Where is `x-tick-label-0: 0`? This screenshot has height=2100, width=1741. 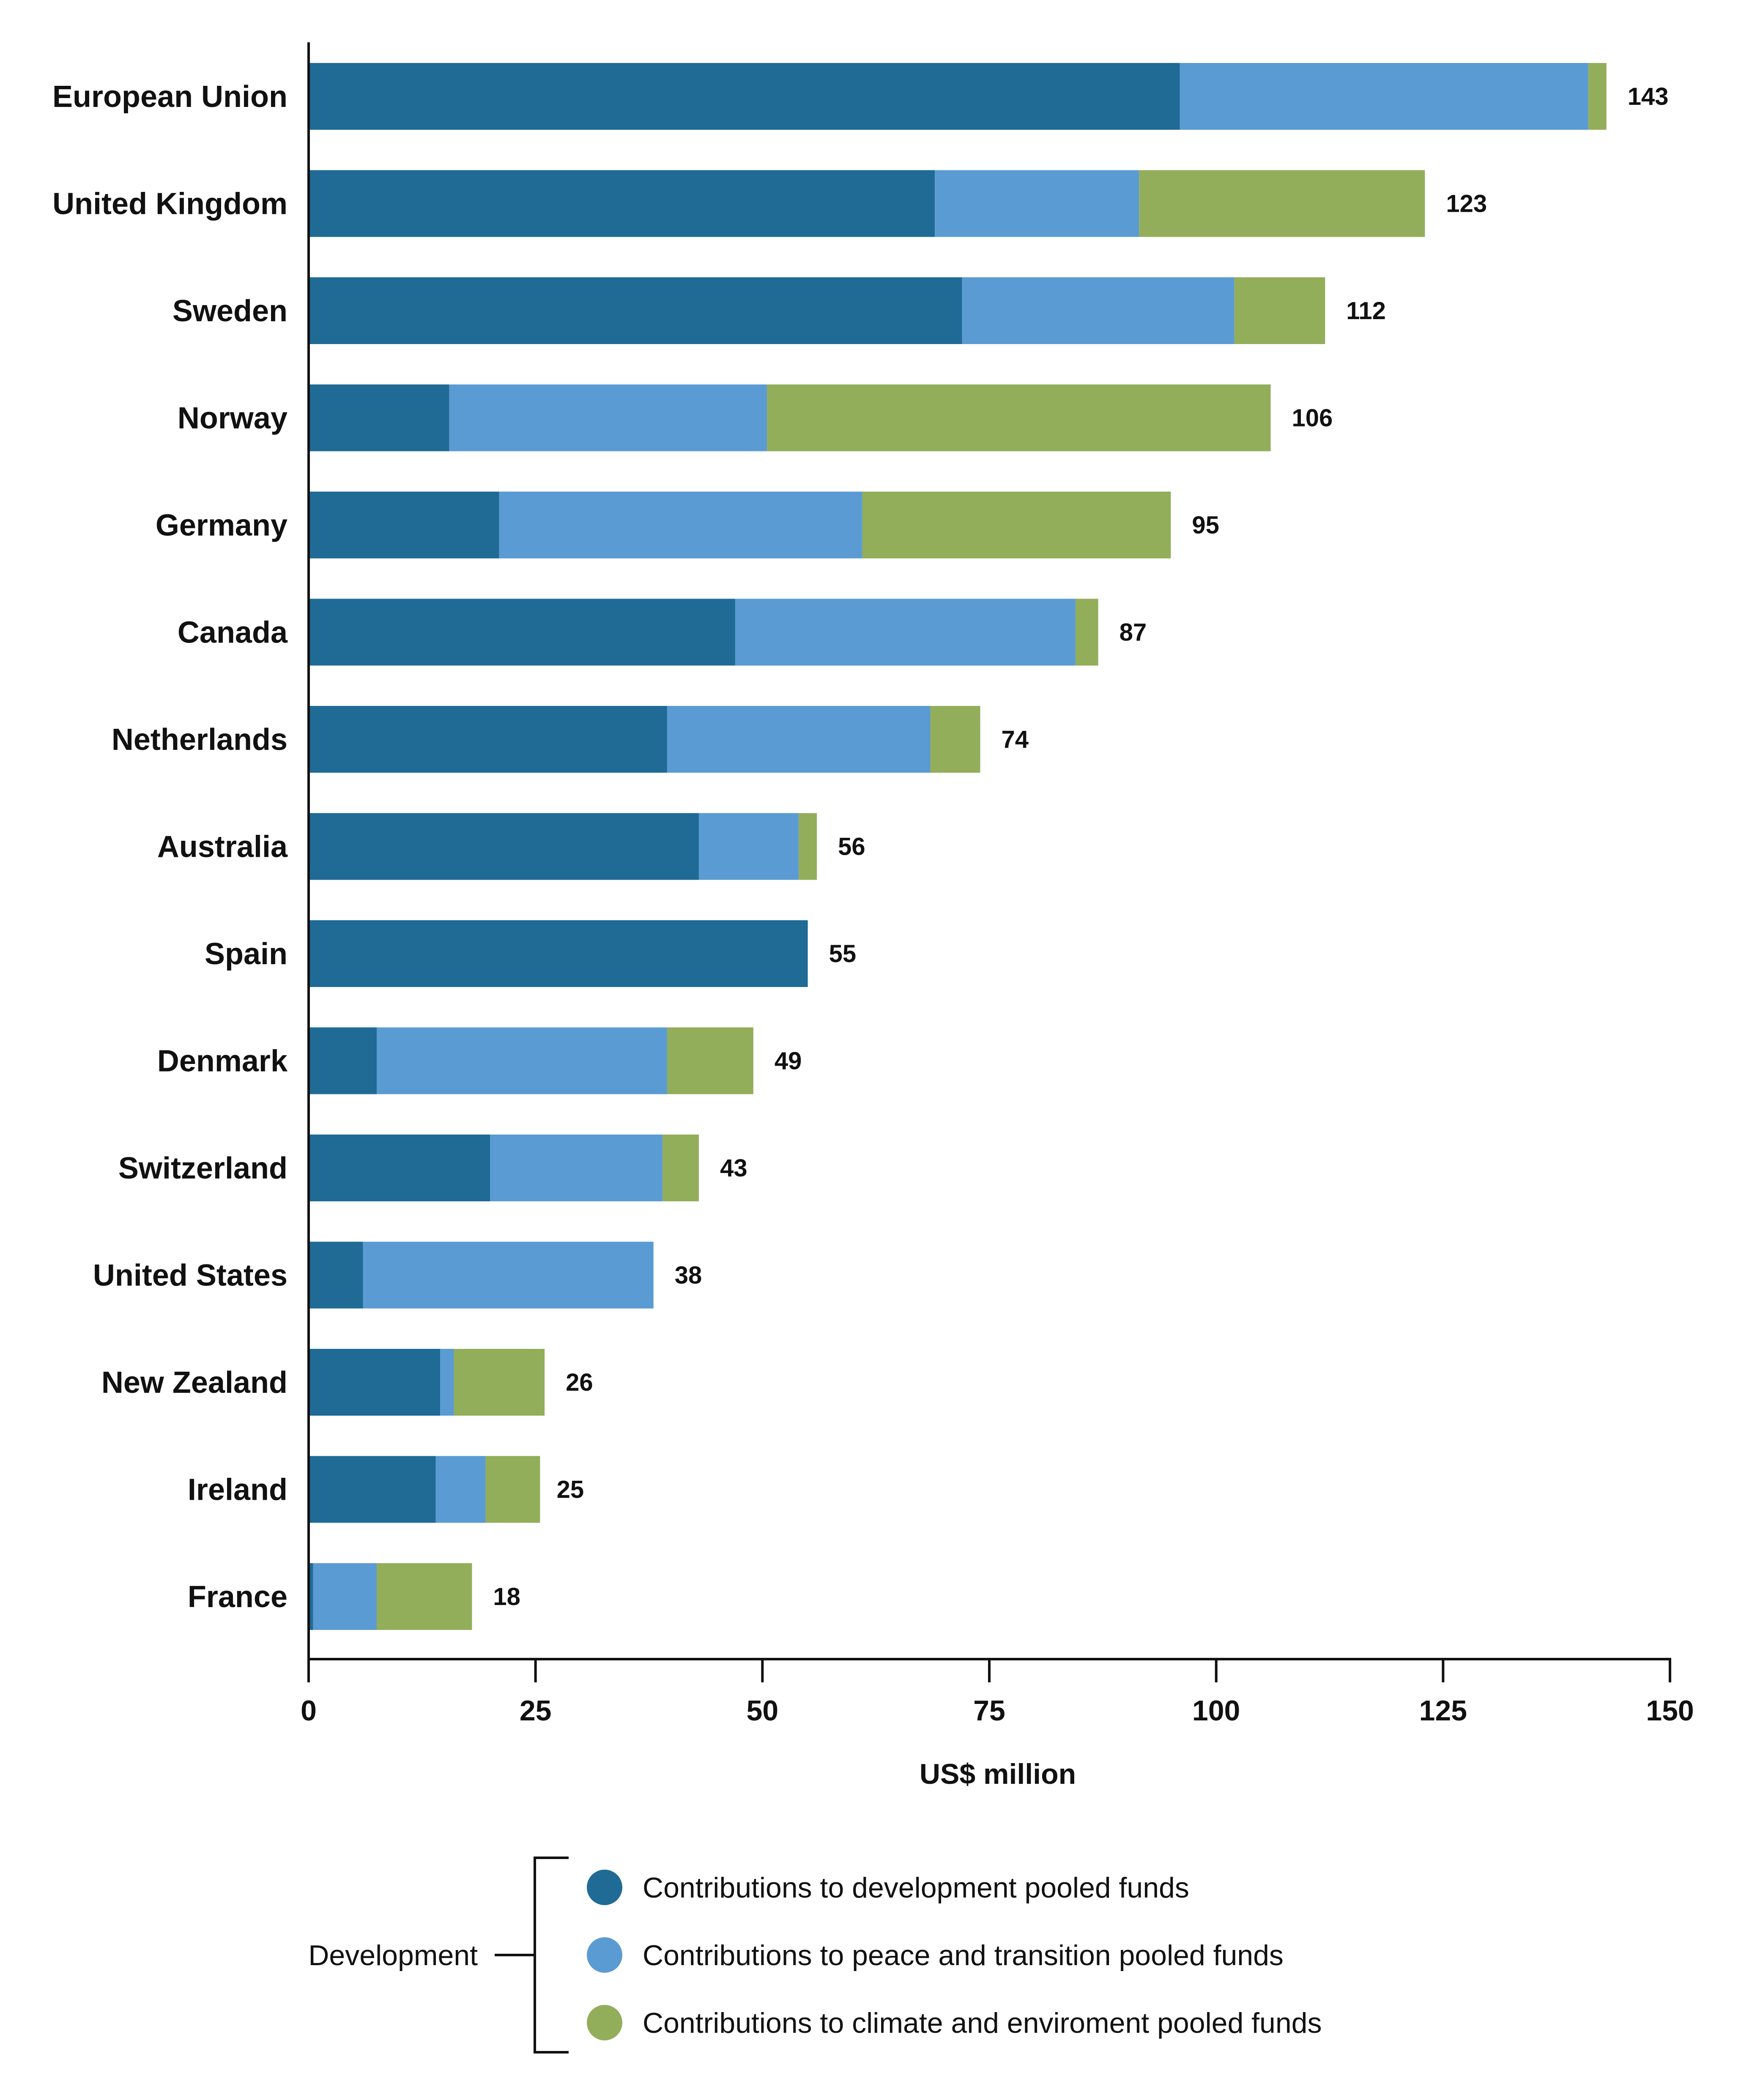 x-tick-label-0: 0 is located at coordinates (309, 1711).